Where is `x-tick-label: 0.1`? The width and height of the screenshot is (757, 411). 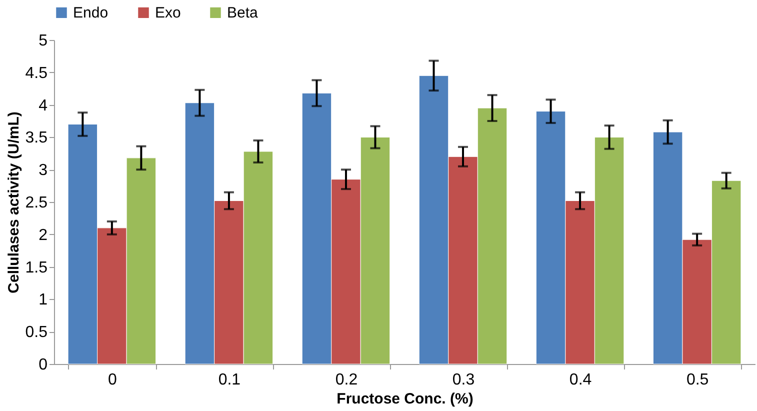 x-tick-label: 0.1 is located at coordinates (229, 380).